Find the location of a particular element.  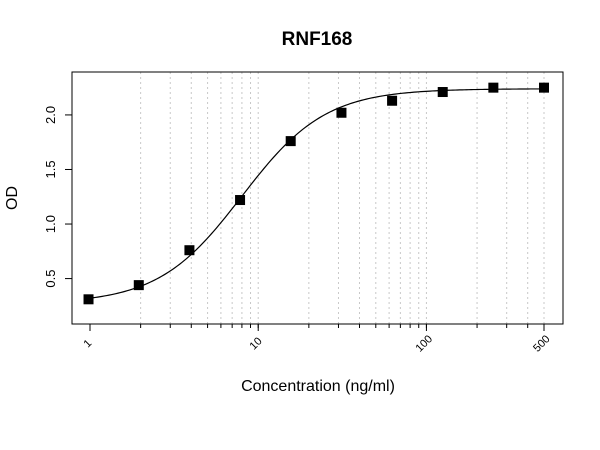

x-tick-label: 10 is located at coordinates (256, 343).